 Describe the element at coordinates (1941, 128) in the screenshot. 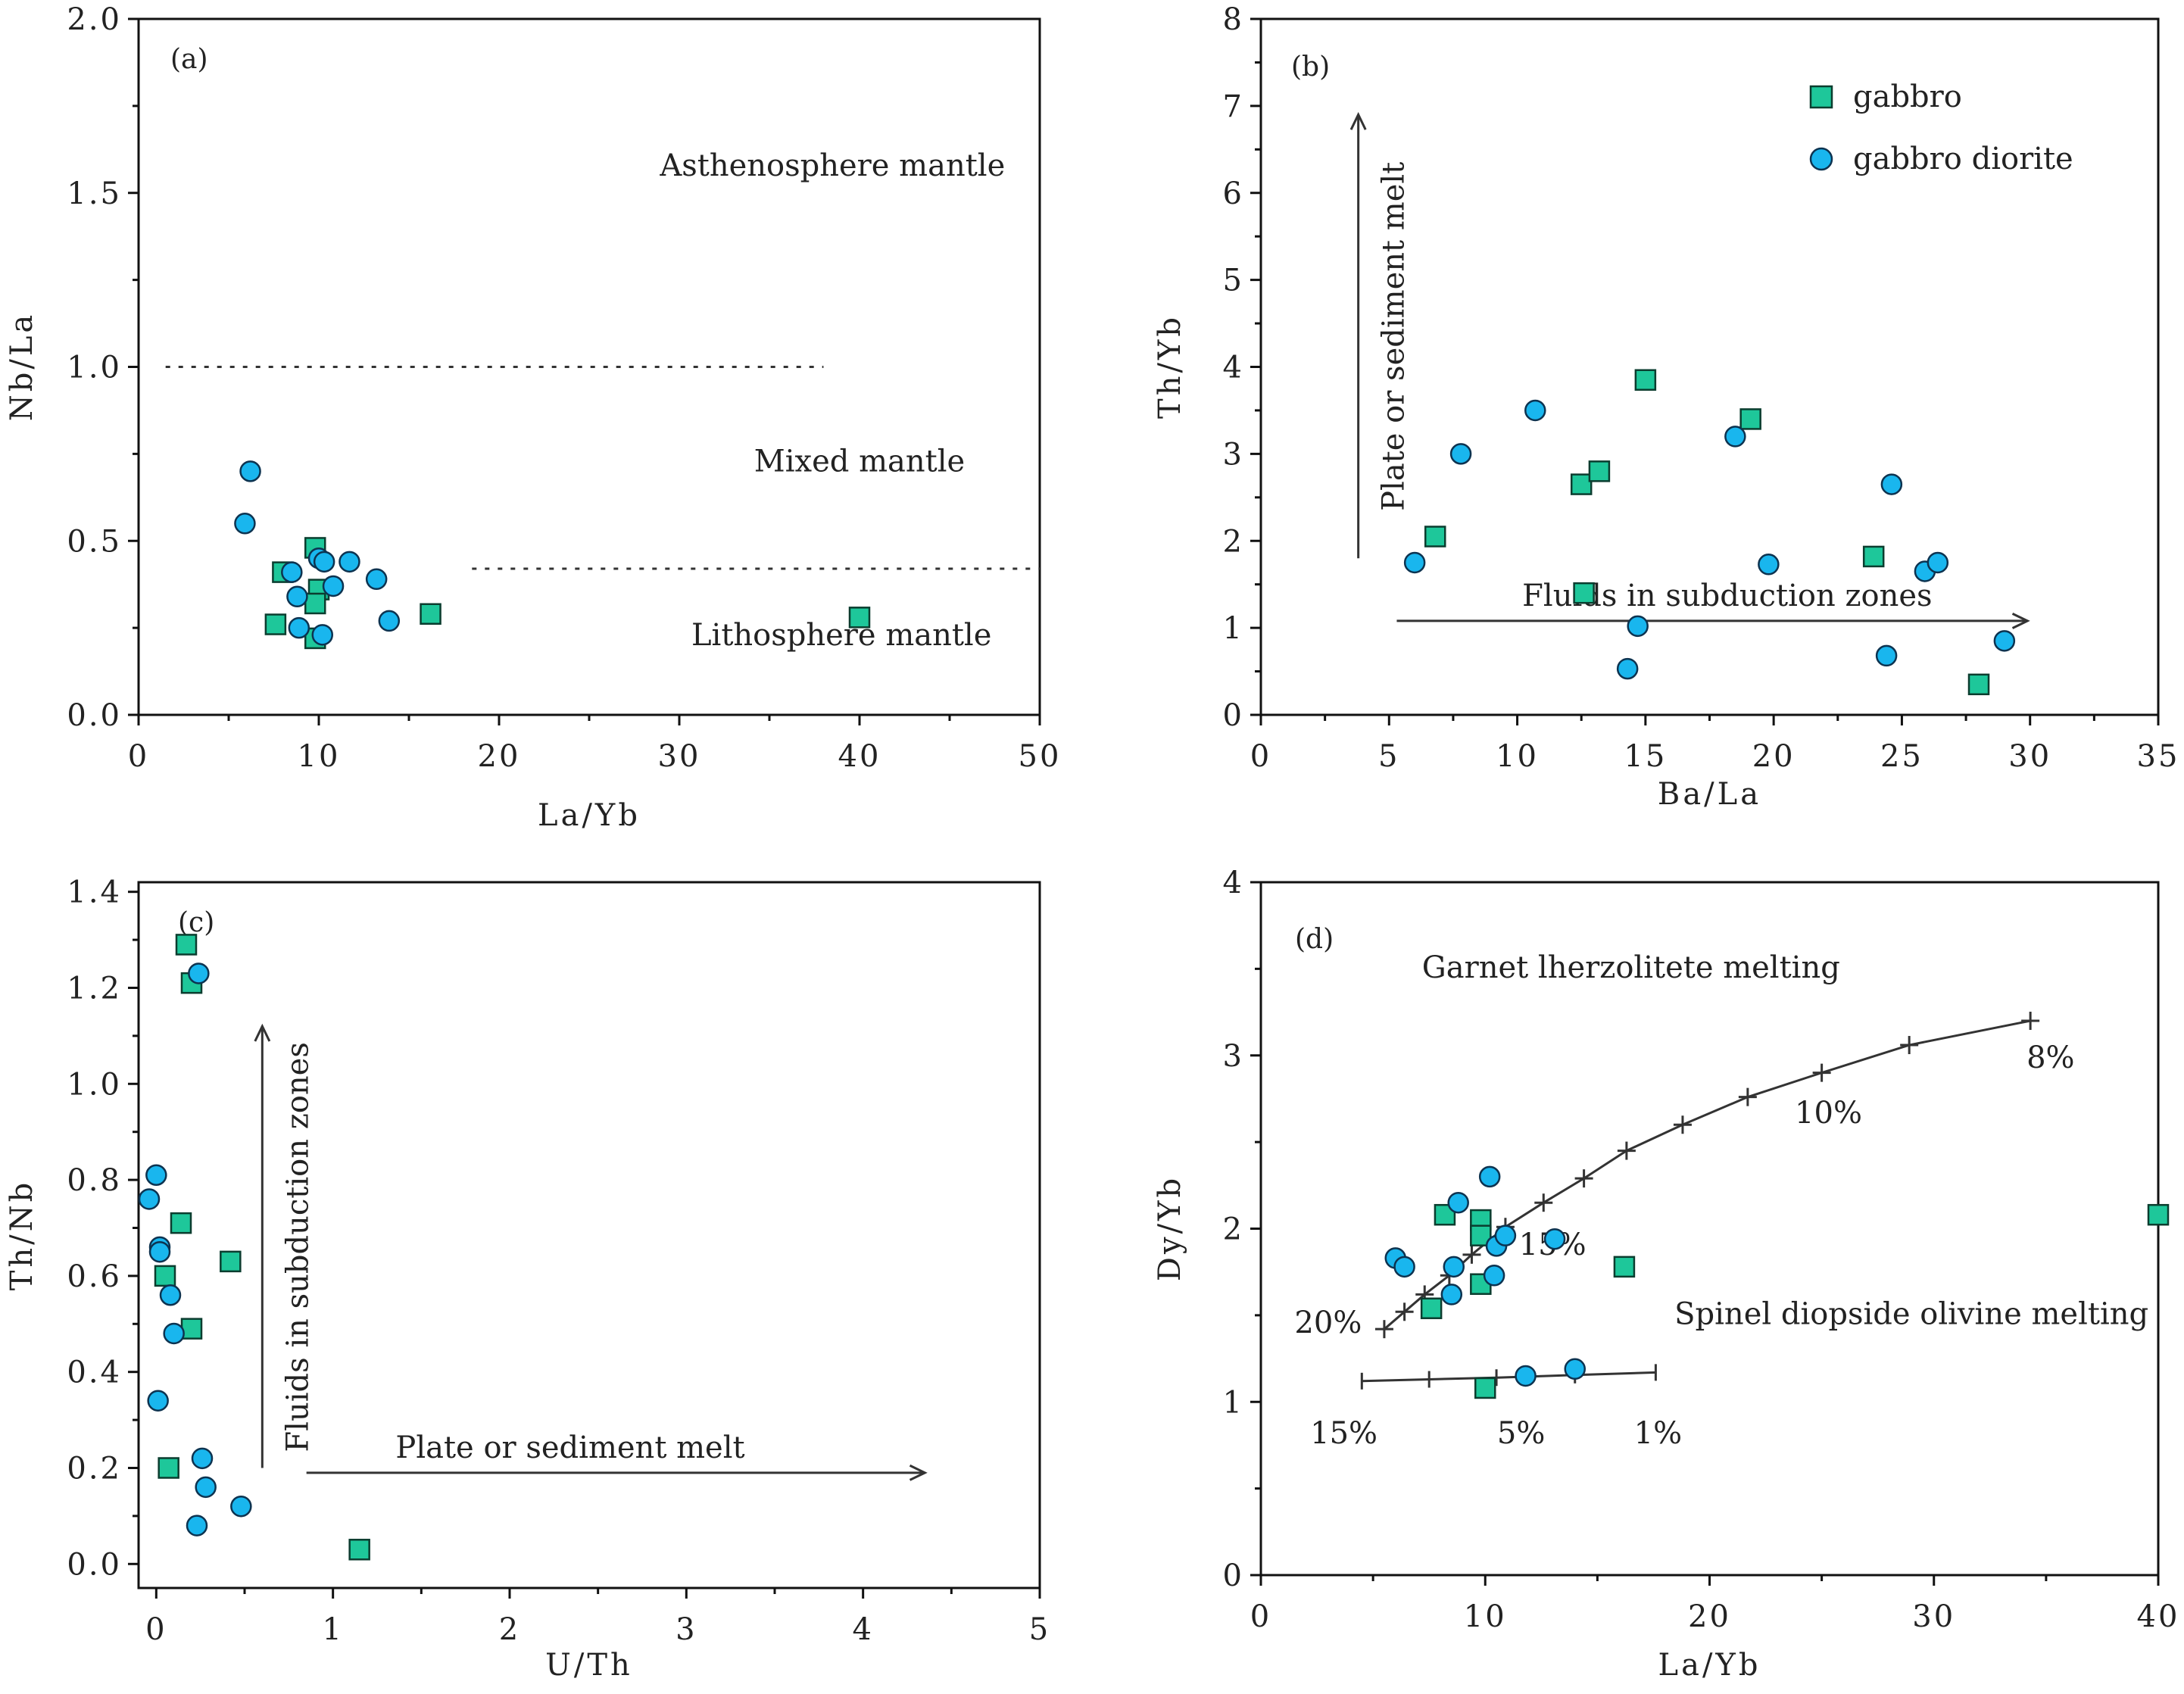

I see `legend: gabbro gabbro diorite` at that location.